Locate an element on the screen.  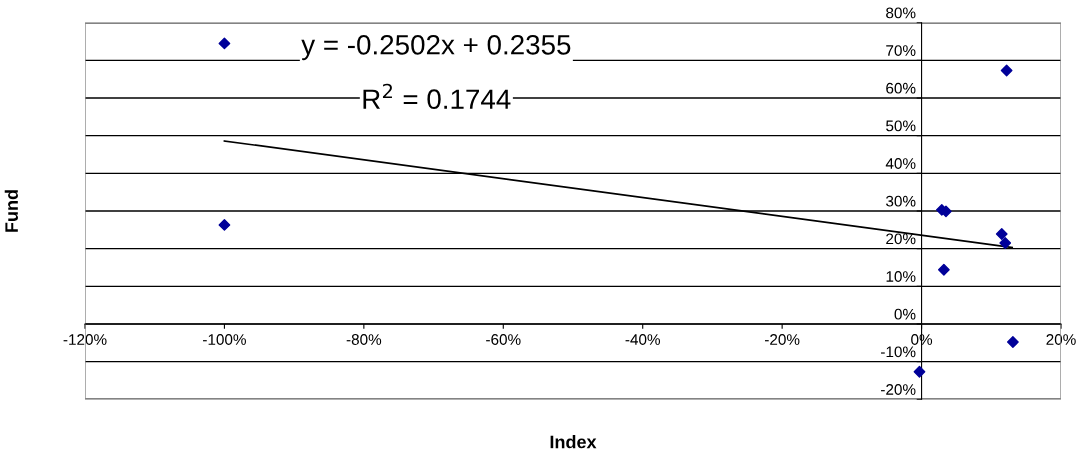
x-tick-label: -60% is located at coordinates (503, 339).